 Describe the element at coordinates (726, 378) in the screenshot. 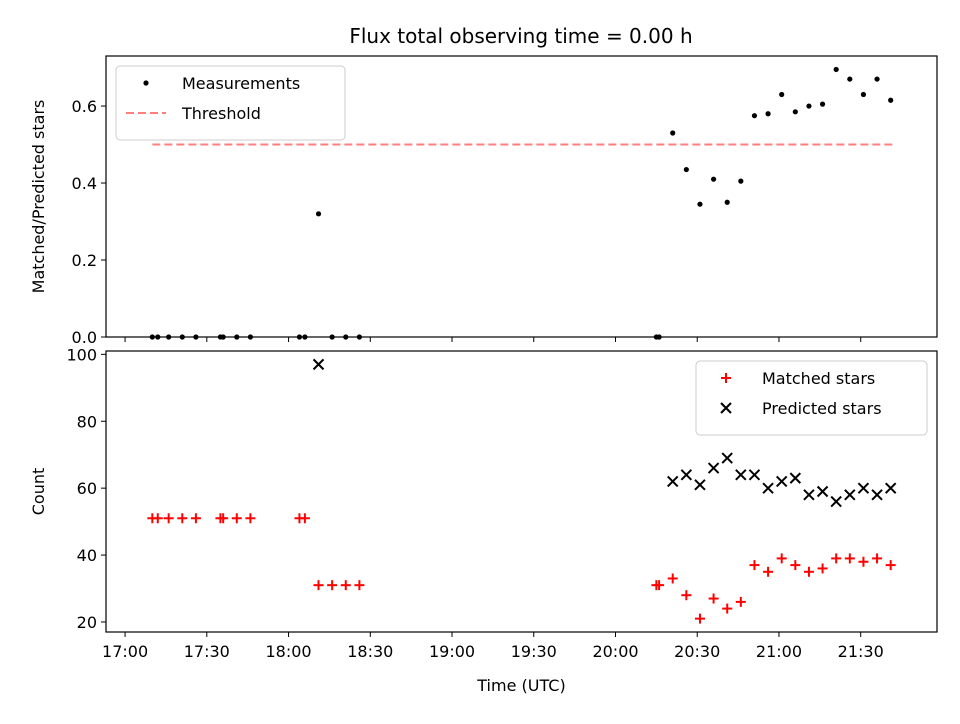

I see `legend-swatch-plus` at that location.